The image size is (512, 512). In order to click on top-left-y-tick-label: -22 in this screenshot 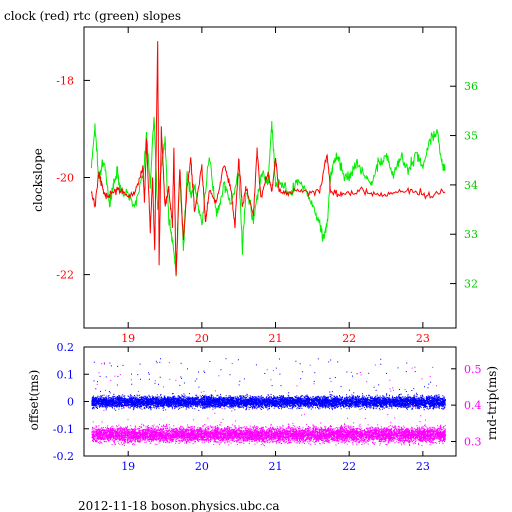, I will do `click(65, 275)`.